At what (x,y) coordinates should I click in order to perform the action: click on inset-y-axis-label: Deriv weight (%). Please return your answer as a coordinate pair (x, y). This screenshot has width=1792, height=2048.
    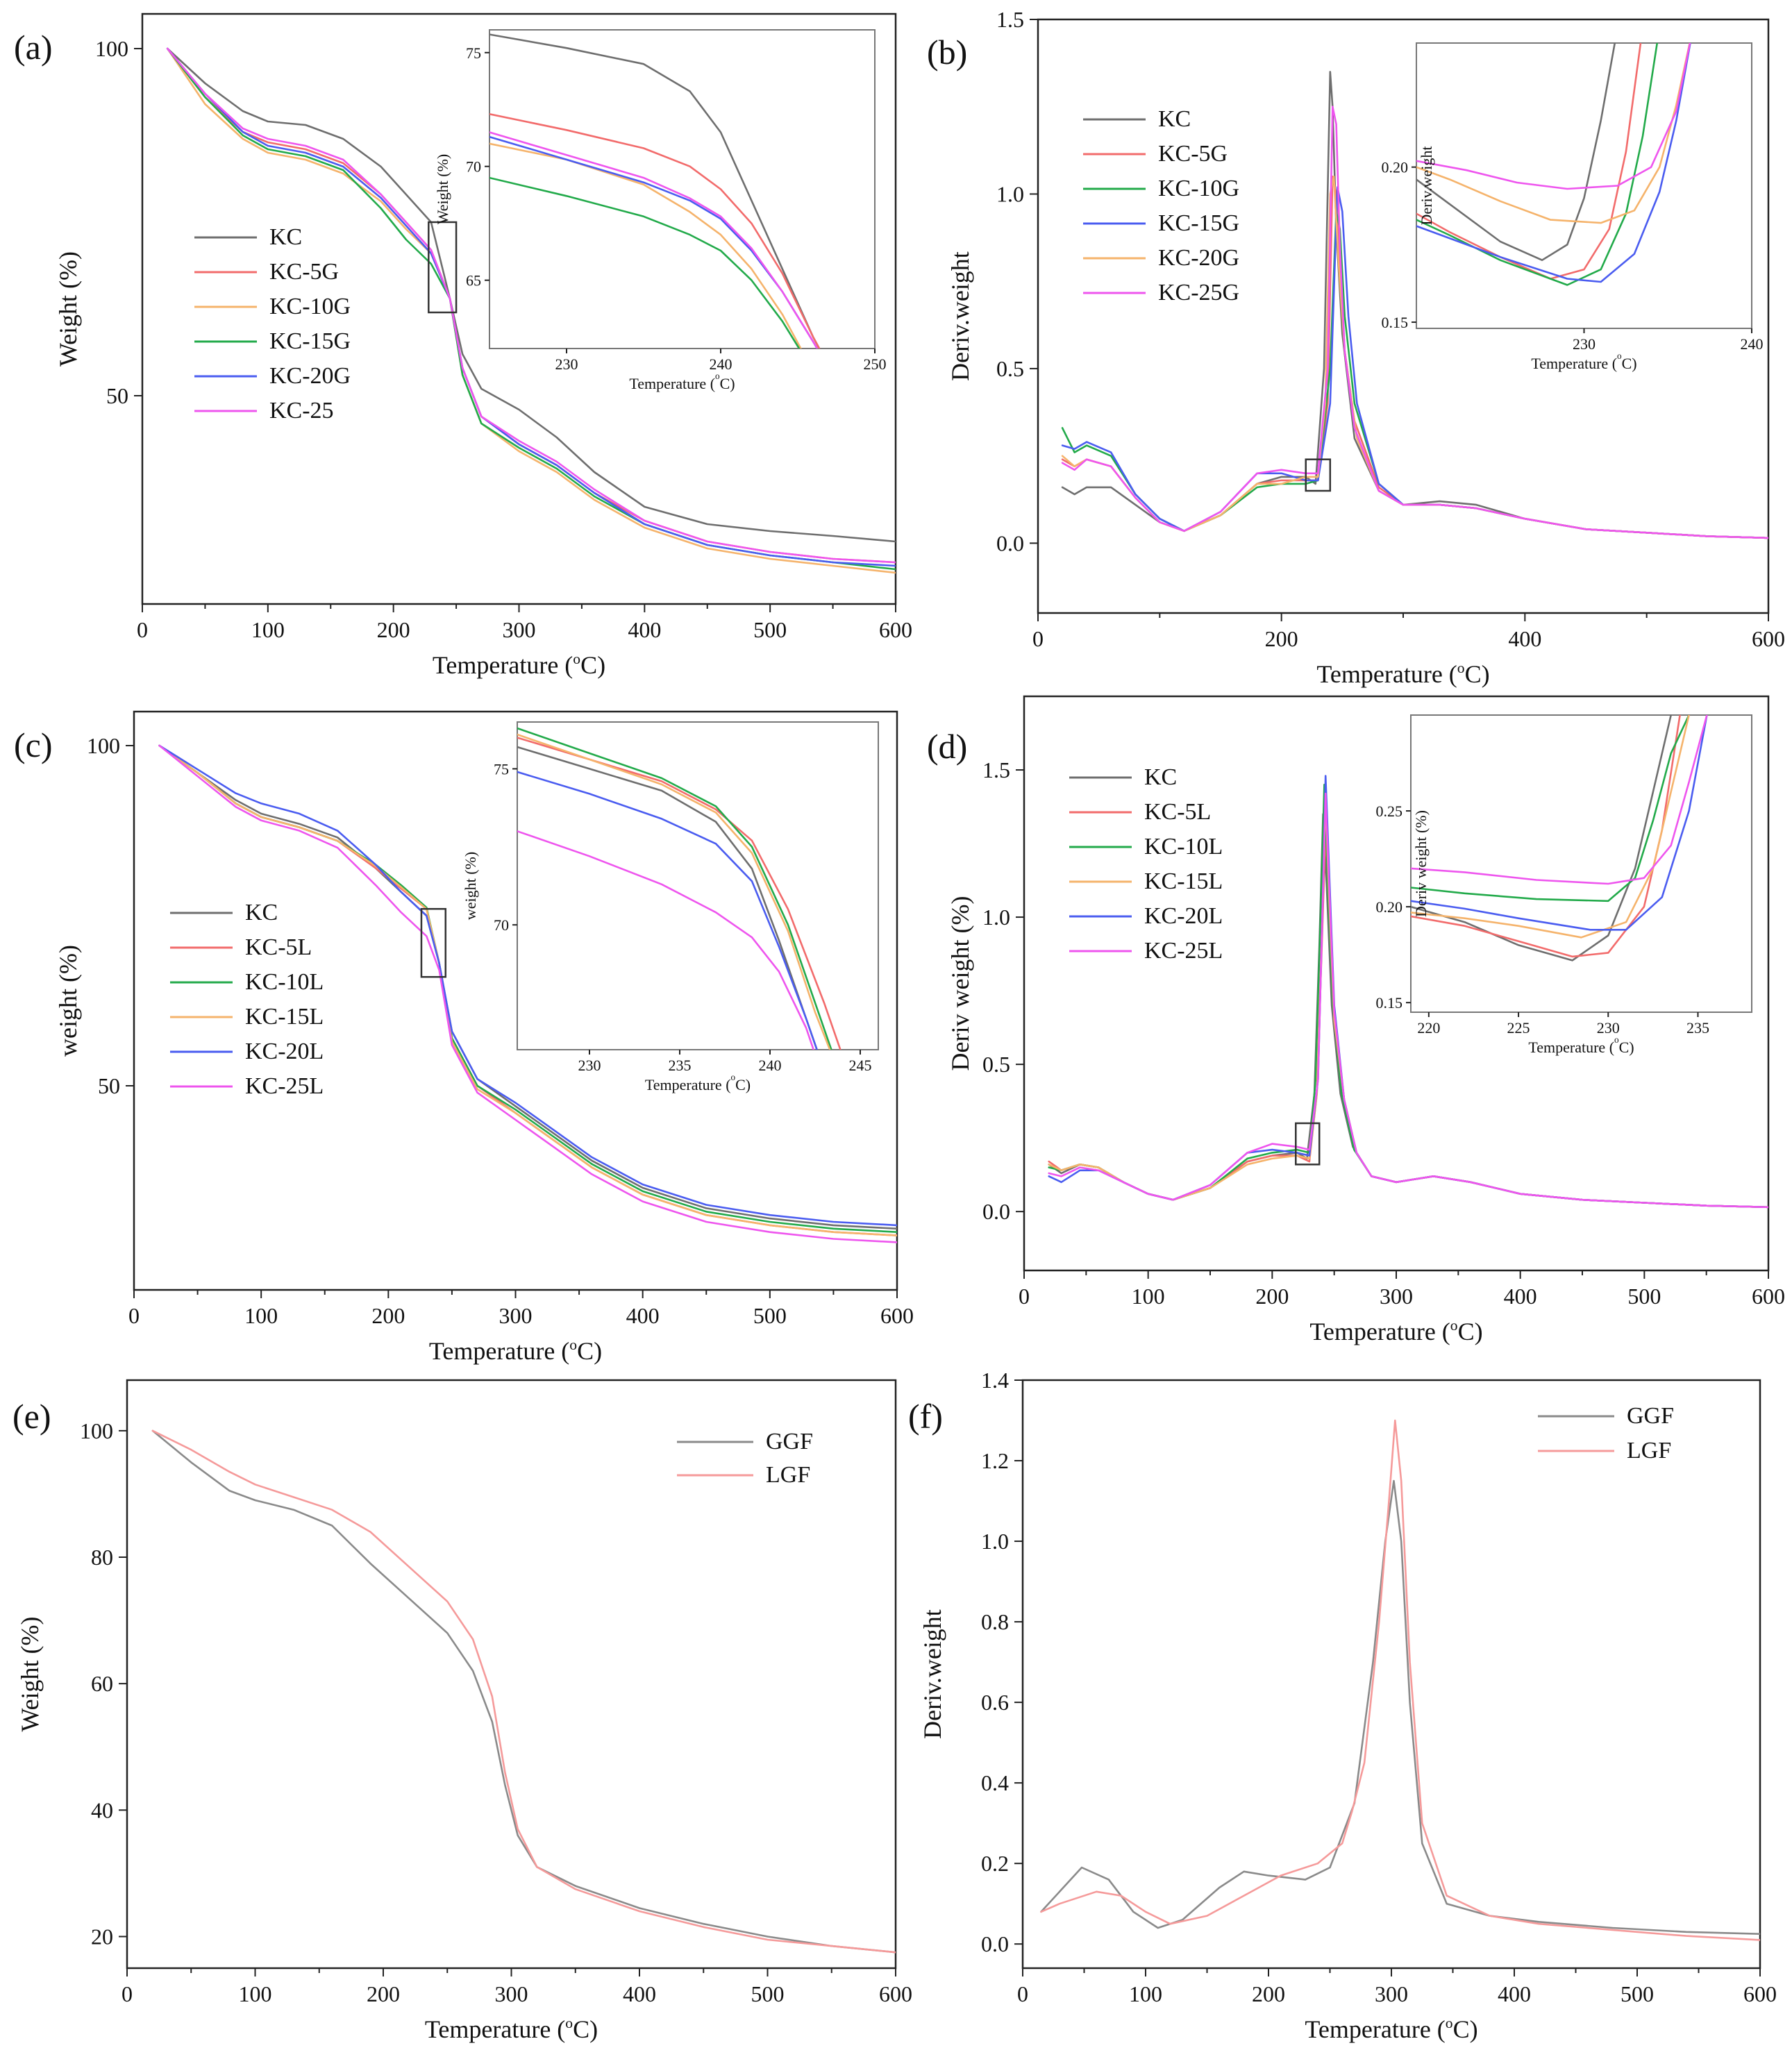
    Looking at the image, I should click on (1421, 864).